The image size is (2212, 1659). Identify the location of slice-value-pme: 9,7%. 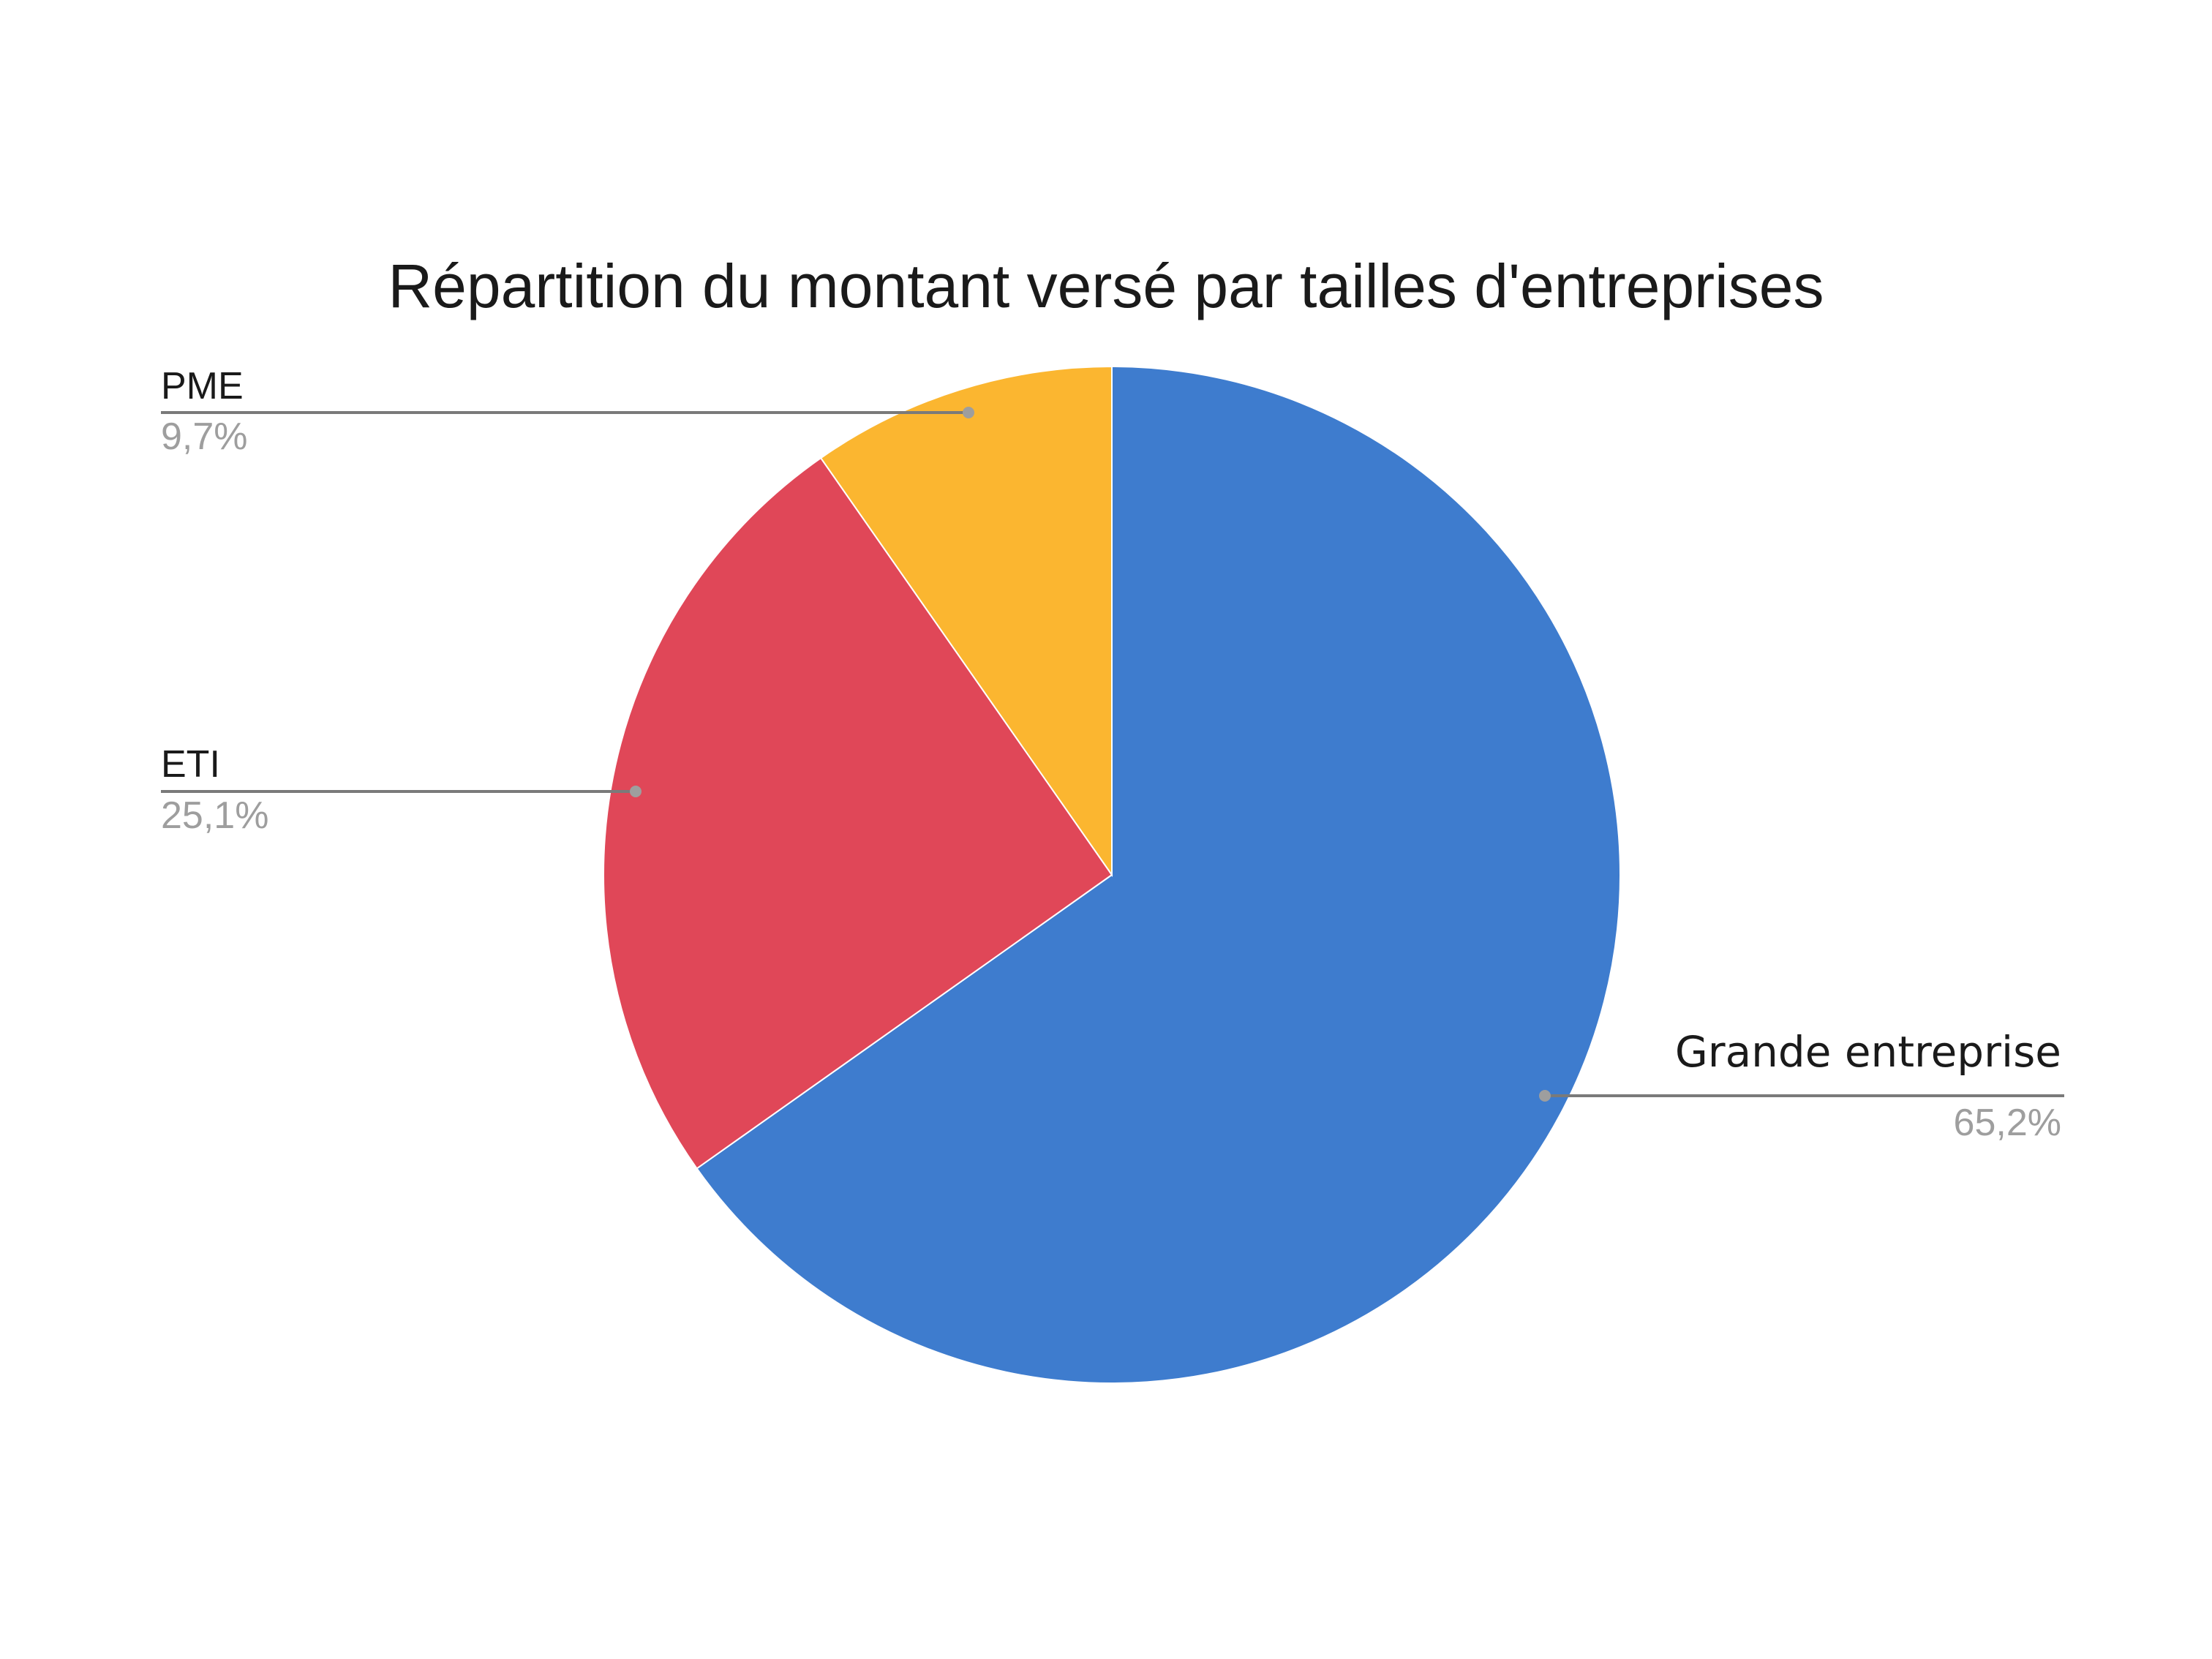
(204, 437).